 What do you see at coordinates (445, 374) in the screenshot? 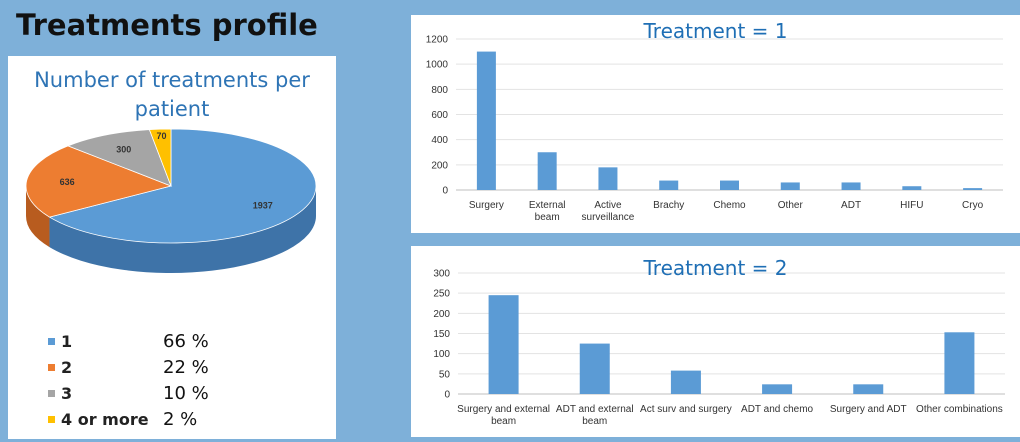
I see `y-tick-label: 50` at bounding box center [445, 374].